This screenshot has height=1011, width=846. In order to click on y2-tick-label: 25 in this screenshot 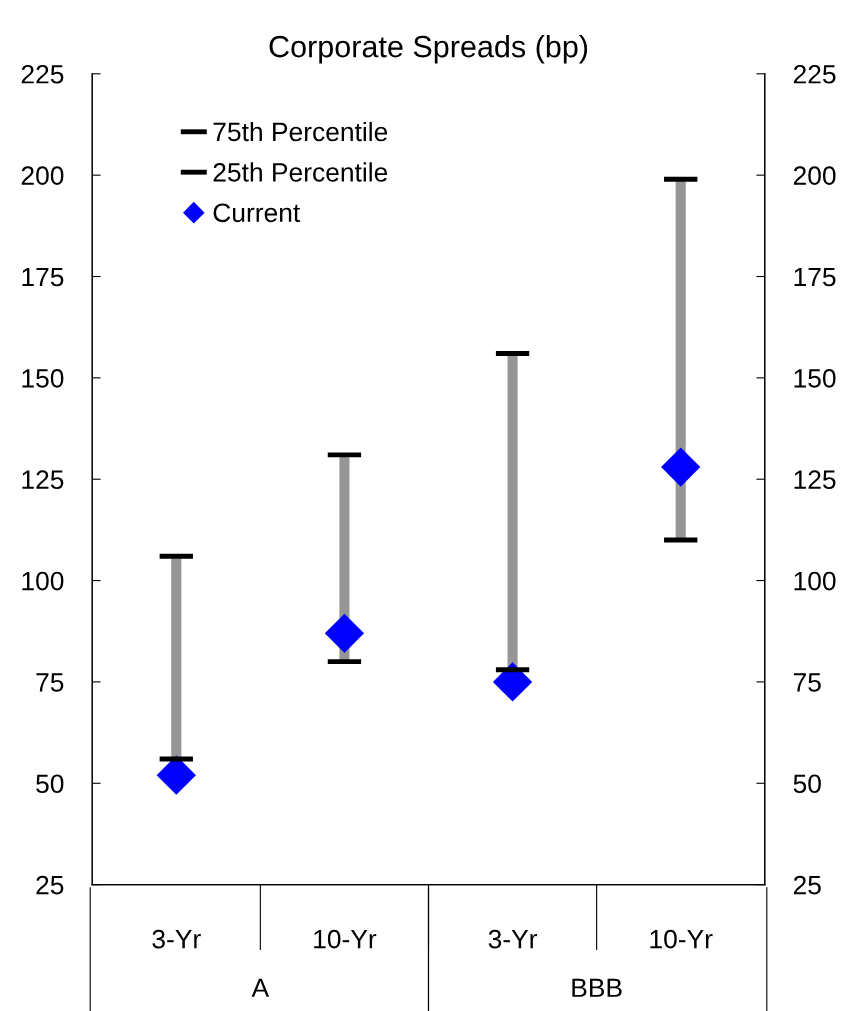, I will do `click(807, 885)`.